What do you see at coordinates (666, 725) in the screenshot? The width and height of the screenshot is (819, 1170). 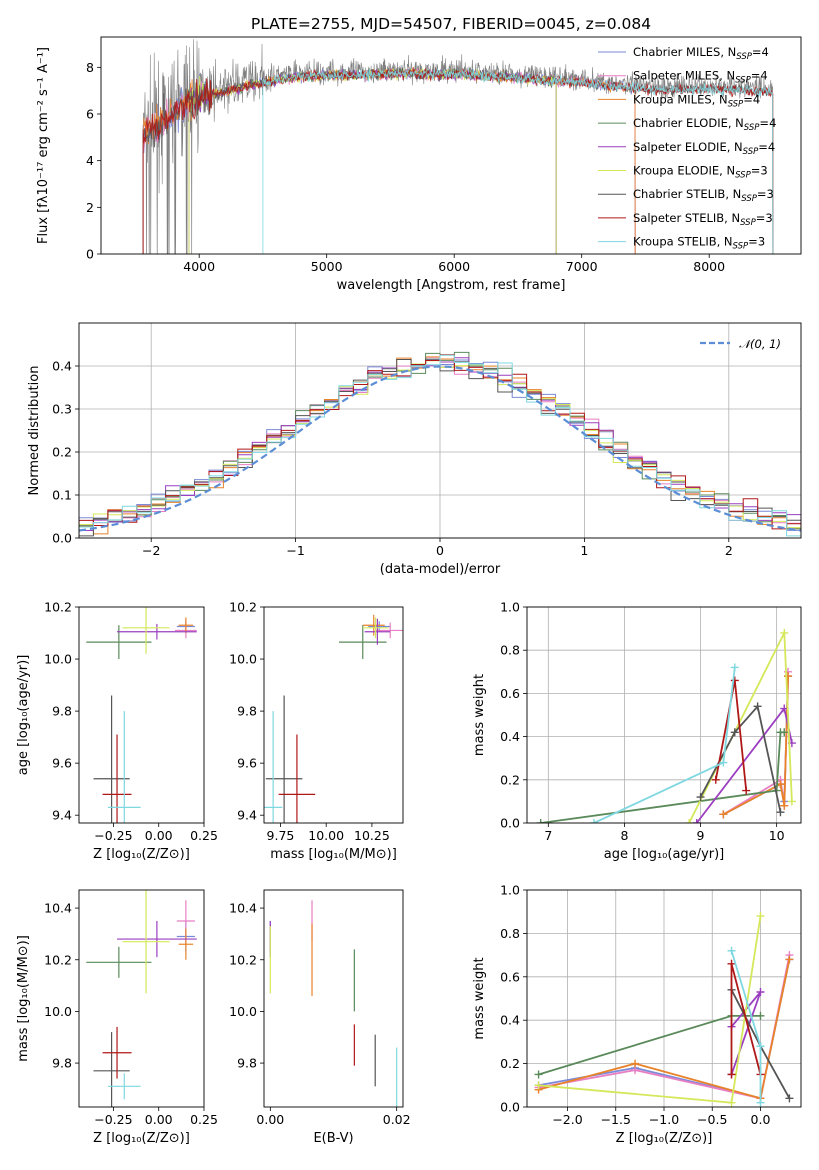 I see `weight-lines` at bounding box center [666, 725].